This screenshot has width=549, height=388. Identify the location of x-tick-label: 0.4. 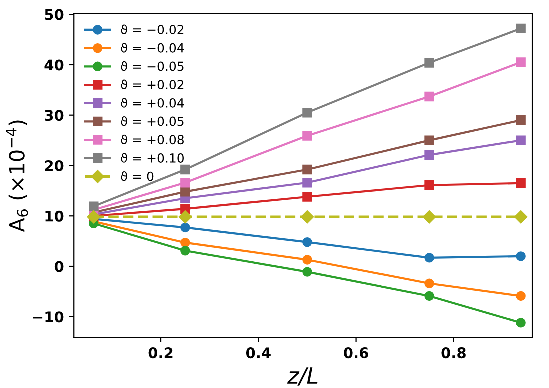
(258, 353).